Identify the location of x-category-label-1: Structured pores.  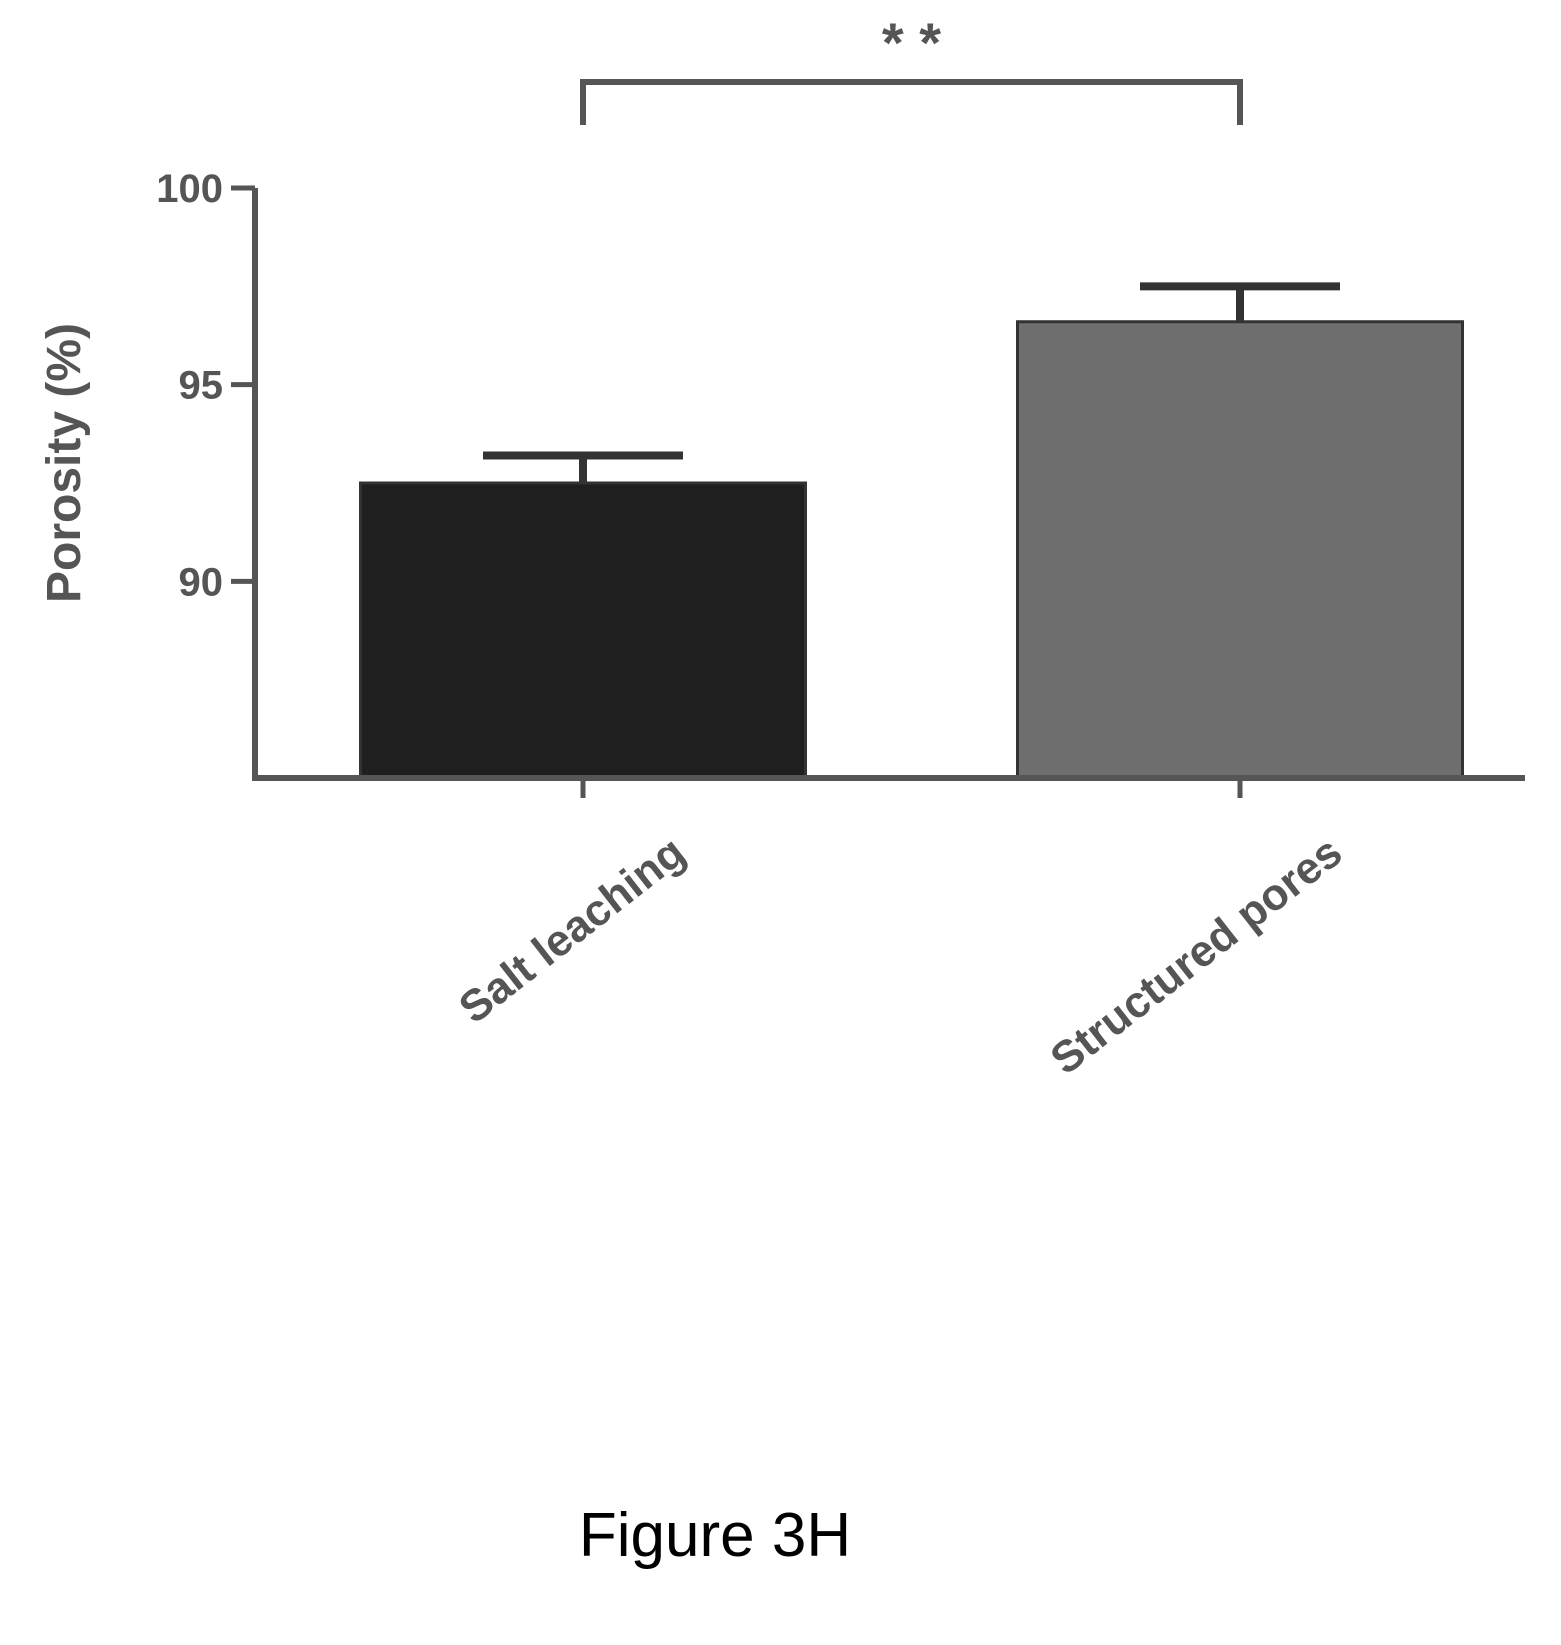
(1197, 955).